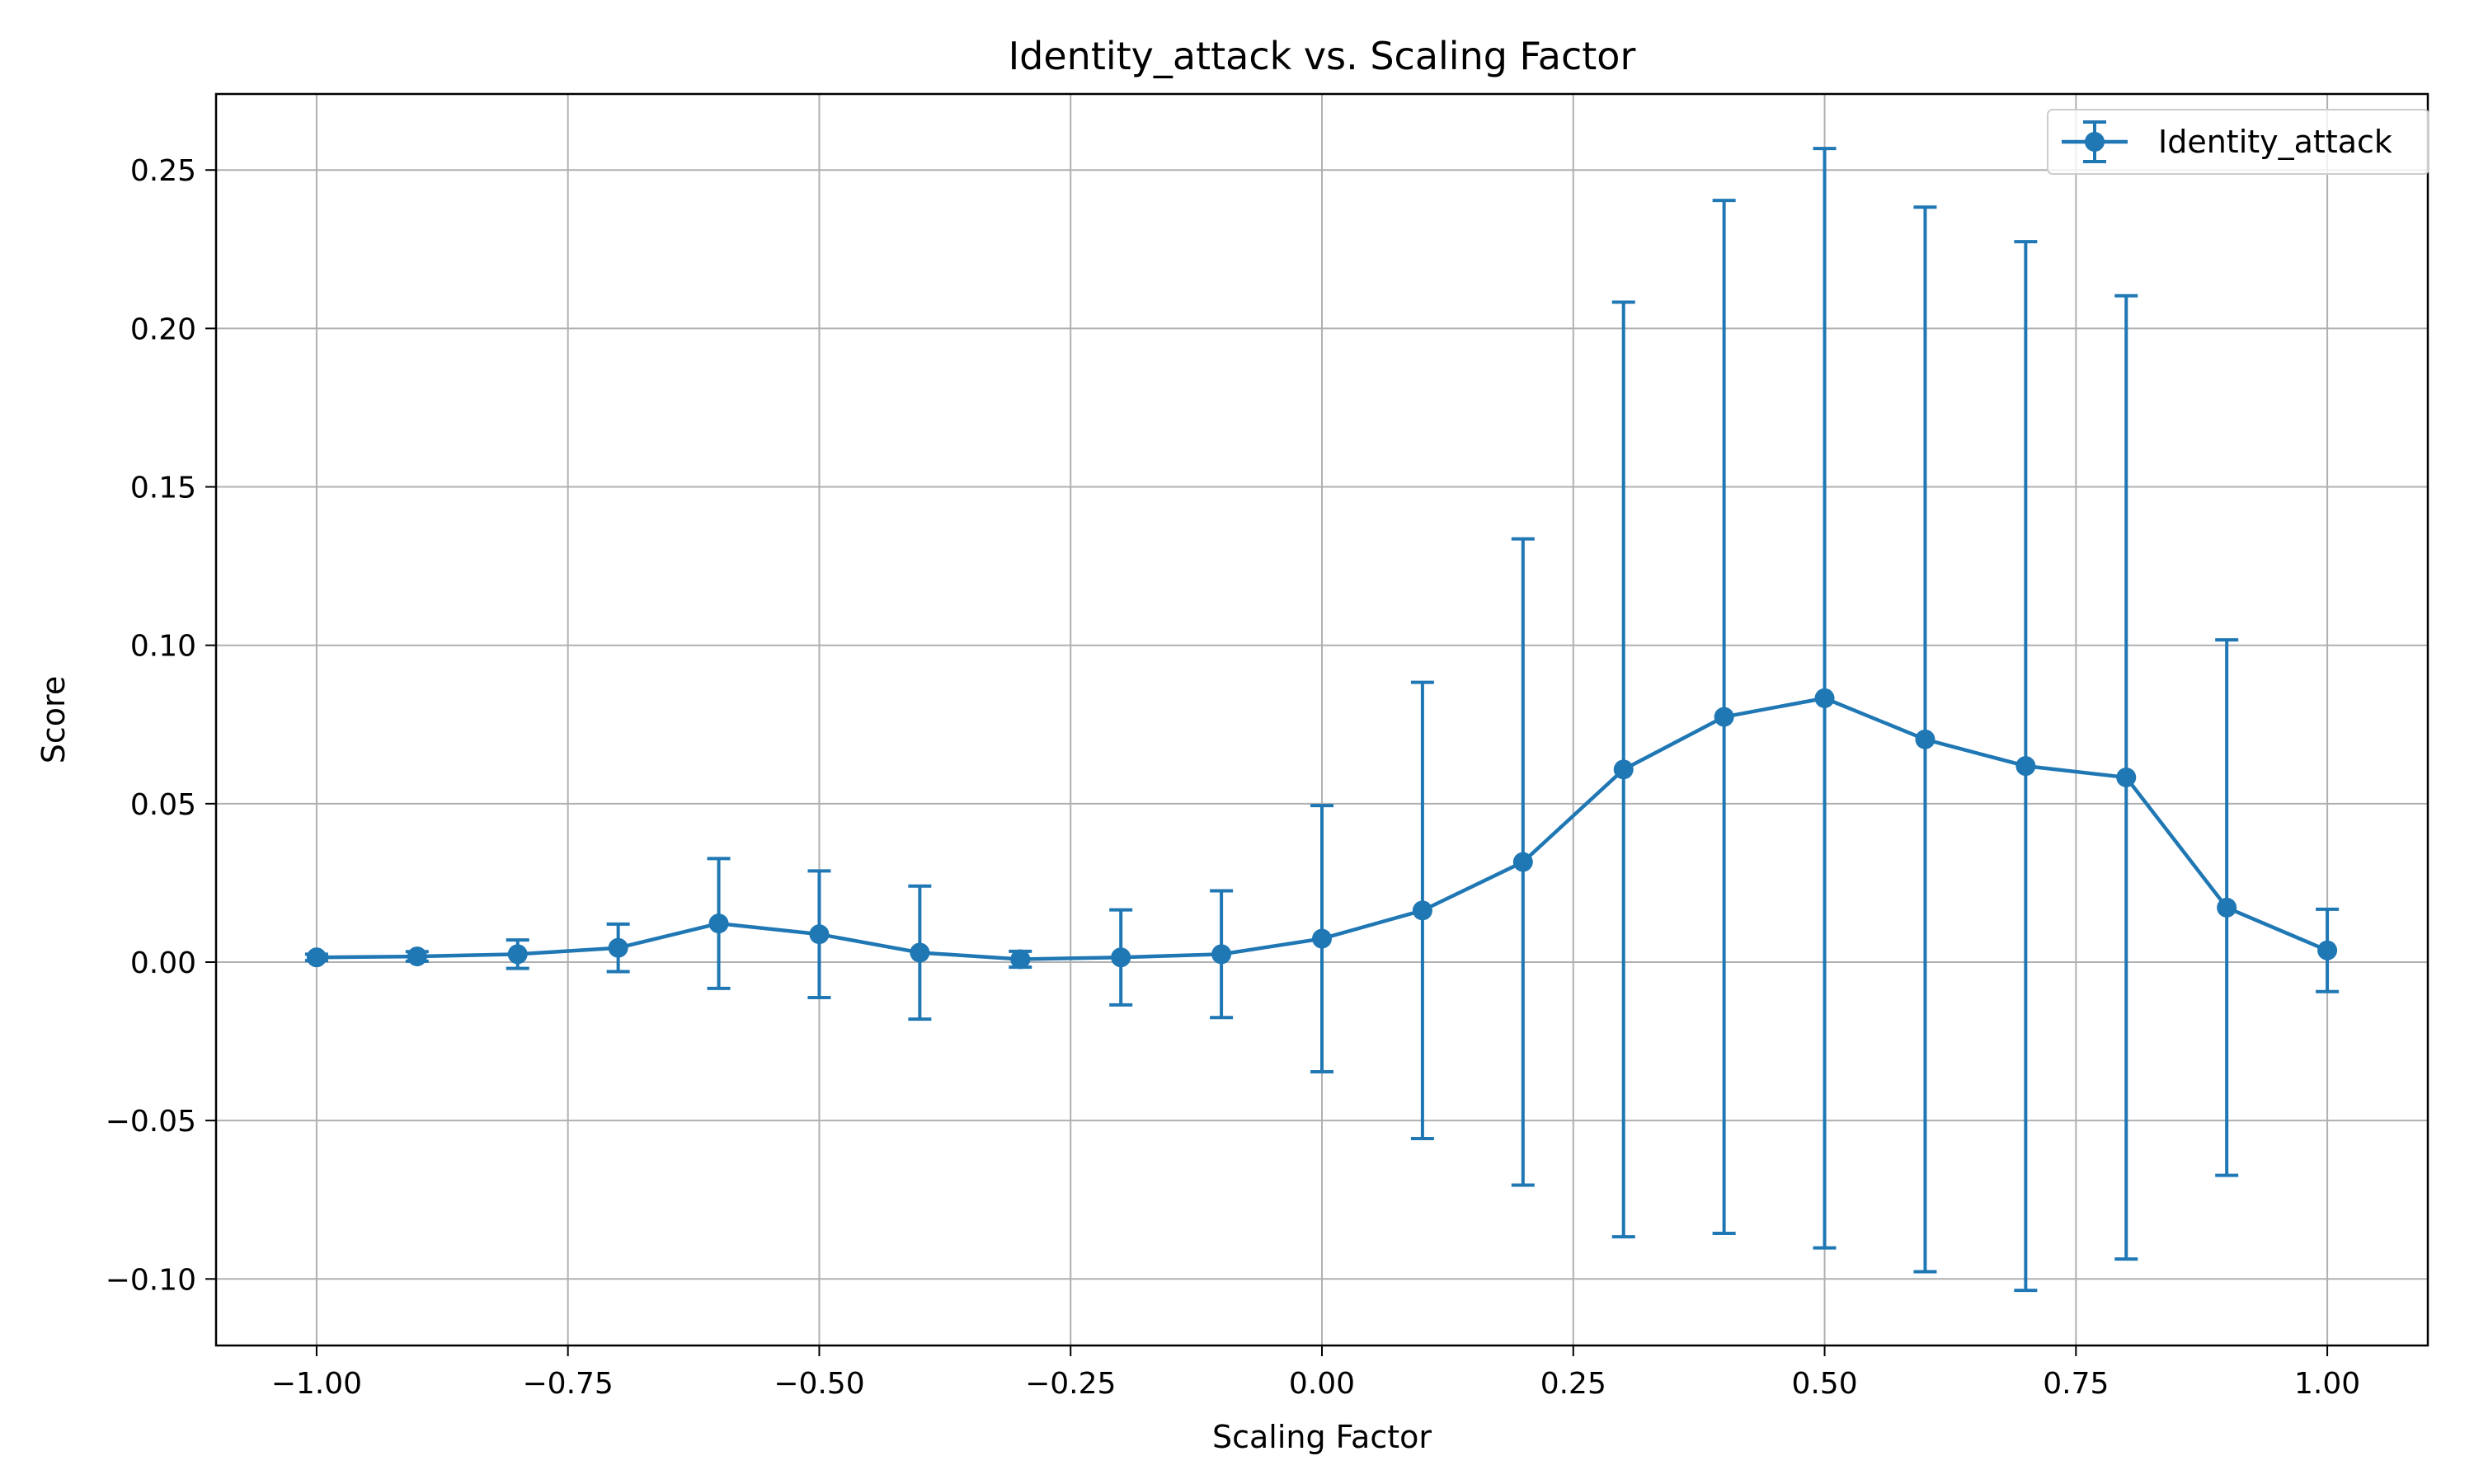 The width and height of the screenshot is (2474, 1484). What do you see at coordinates (2327, 1384) in the screenshot?
I see `x-tick-label: 1.00` at bounding box center [2327, 1384].